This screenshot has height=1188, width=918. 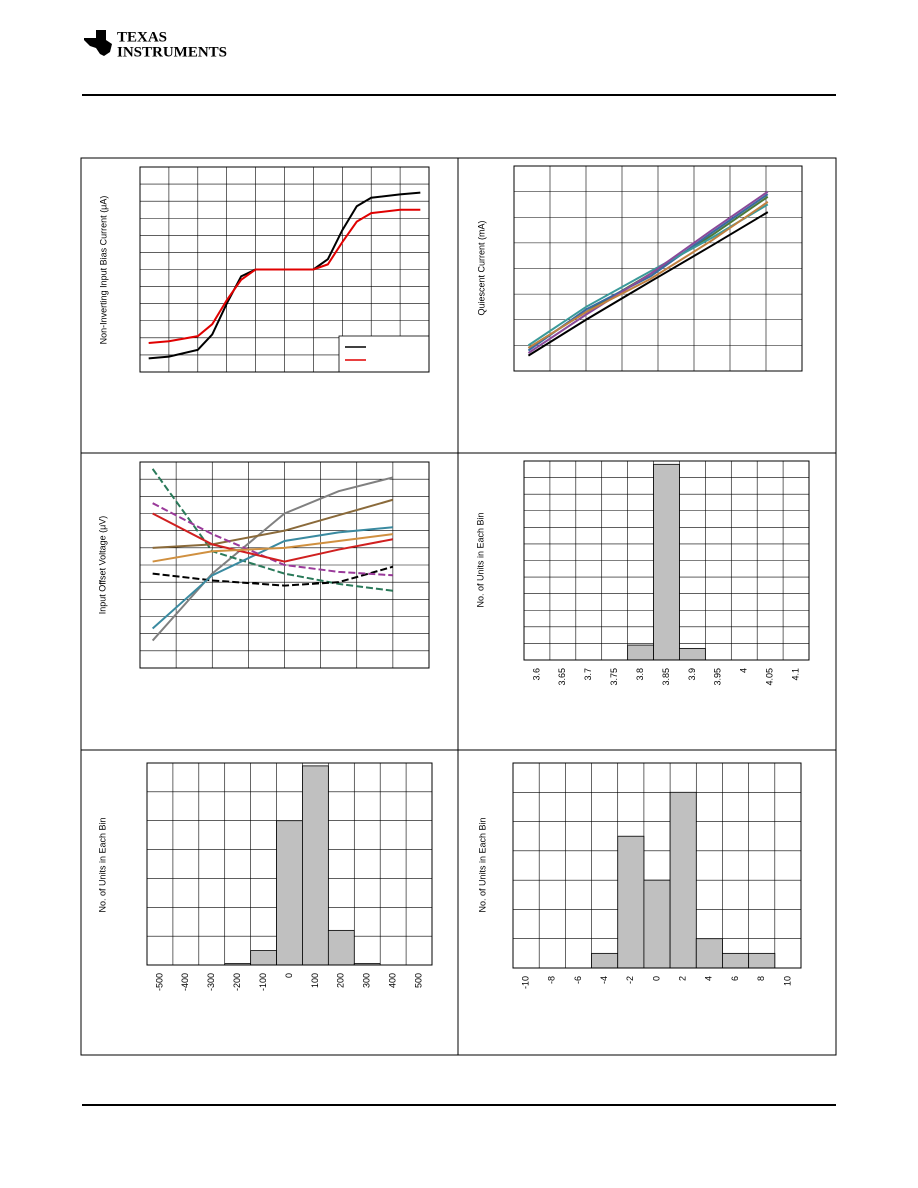 I want to click on x-tick-label: 400, so click(x=393, y=980).